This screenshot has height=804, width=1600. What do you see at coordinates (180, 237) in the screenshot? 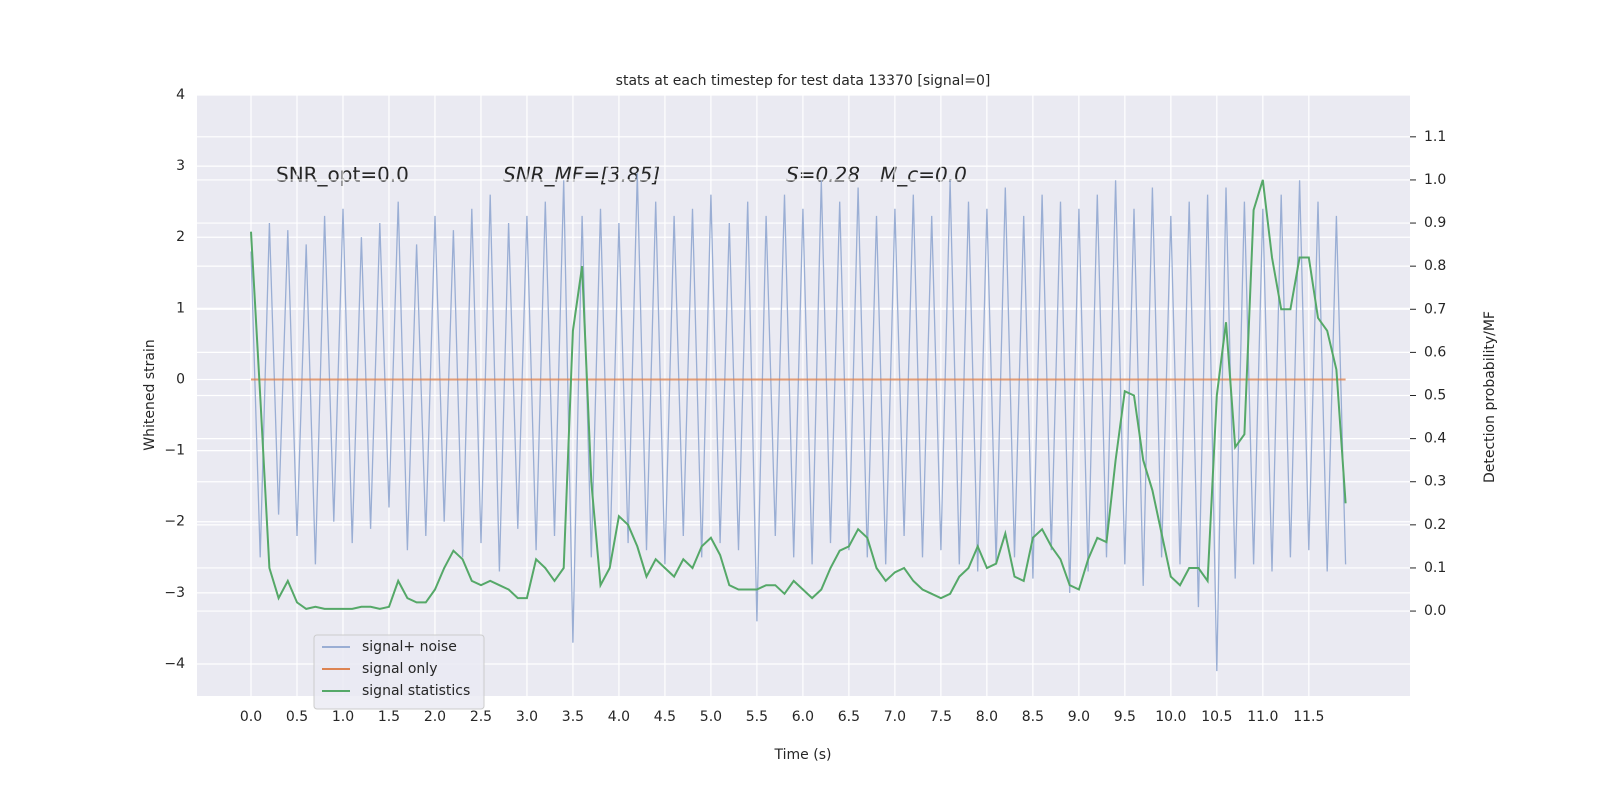
I see `y-tick-label: 2` at bounding box center [180, 237].